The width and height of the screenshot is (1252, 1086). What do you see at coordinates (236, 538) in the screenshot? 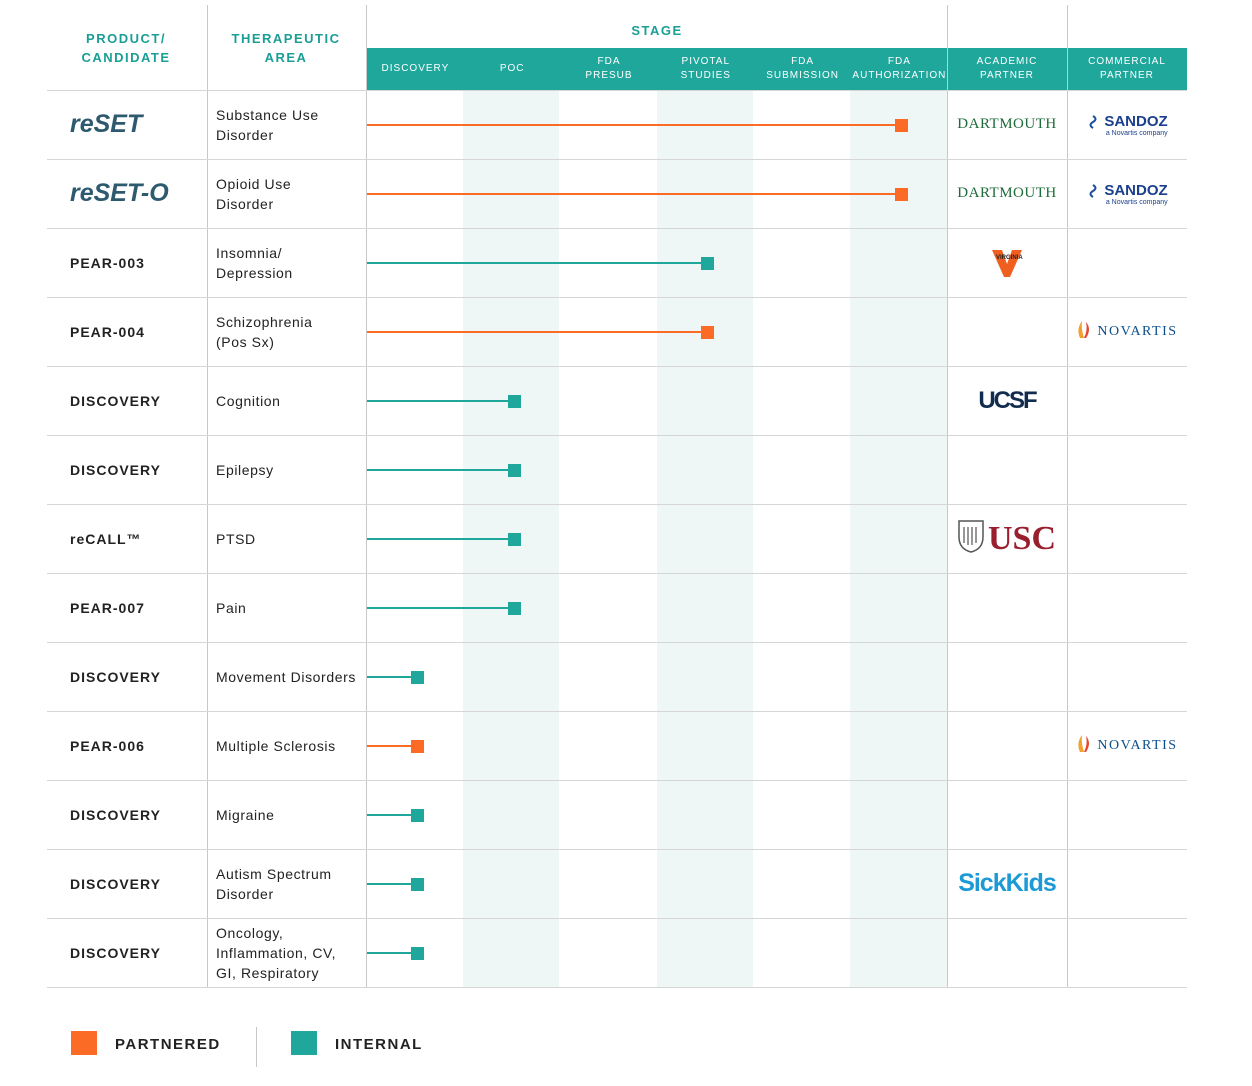
I see `row-therapeutic-area: PTSD` at bounding box center [236, 538].